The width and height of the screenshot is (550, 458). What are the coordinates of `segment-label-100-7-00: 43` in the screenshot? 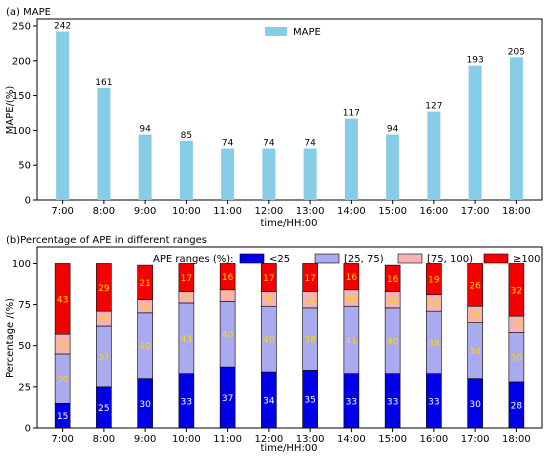 It's located at (62, 300).